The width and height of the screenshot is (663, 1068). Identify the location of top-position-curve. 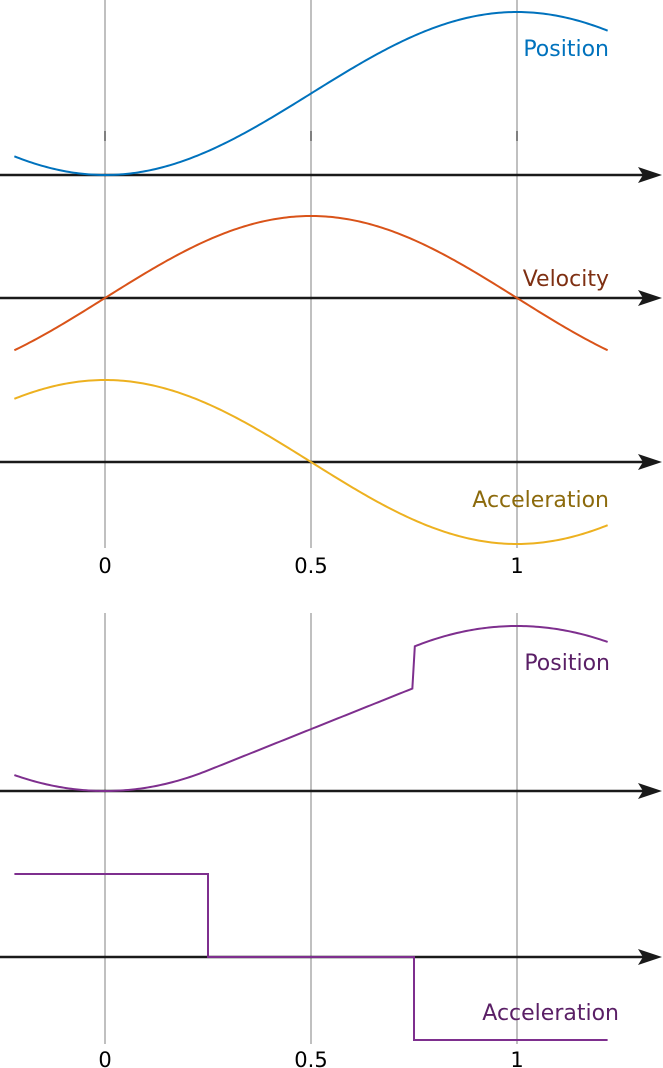
(311, 93).